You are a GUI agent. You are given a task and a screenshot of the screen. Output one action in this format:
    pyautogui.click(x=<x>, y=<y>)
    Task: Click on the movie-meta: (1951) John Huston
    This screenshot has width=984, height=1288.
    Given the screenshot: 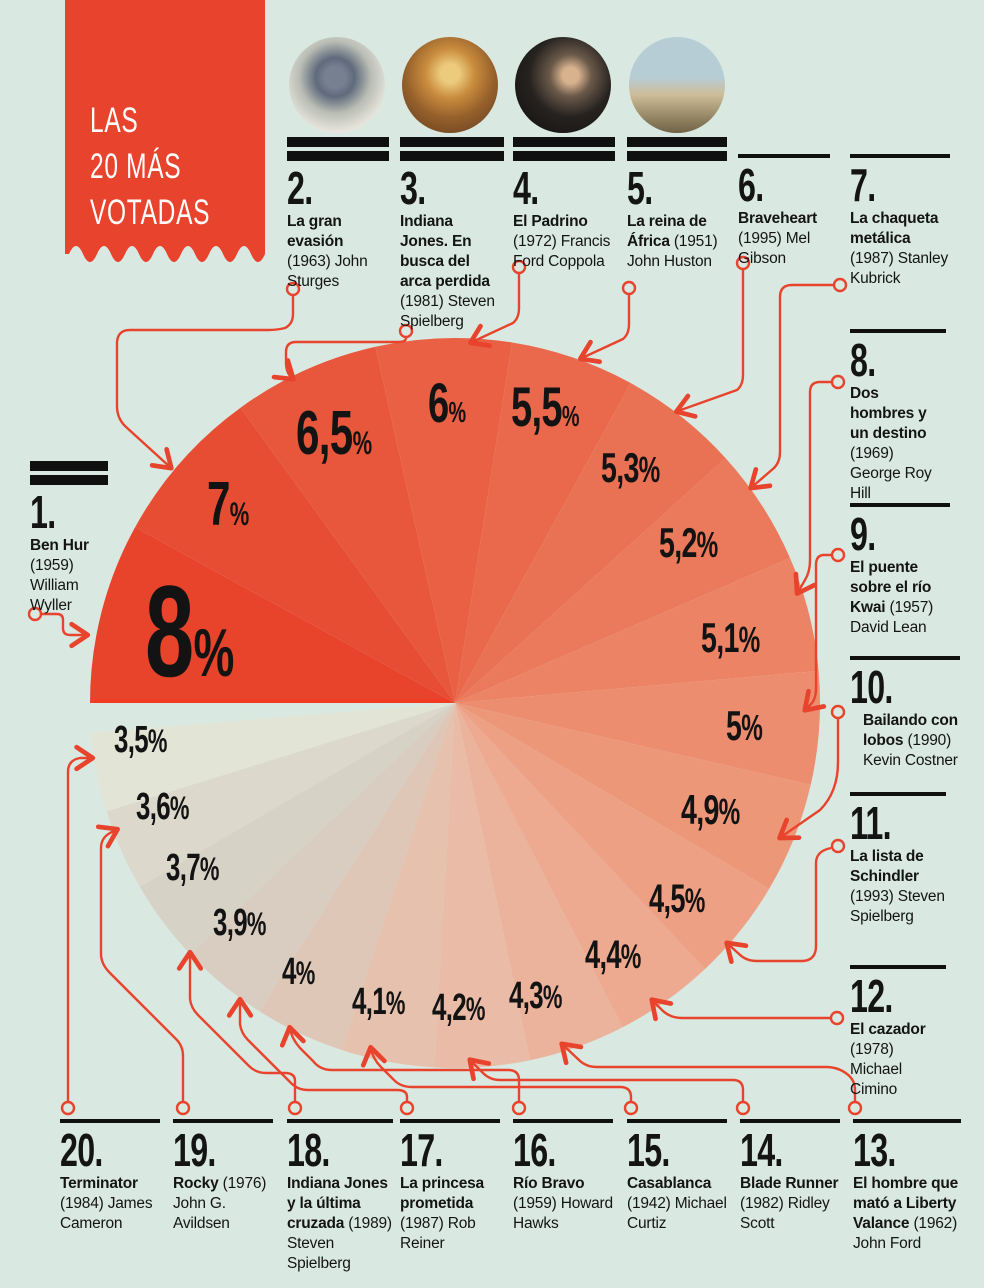 What is the action you would take?
    pyautogui.click(x=672, y=251)
    